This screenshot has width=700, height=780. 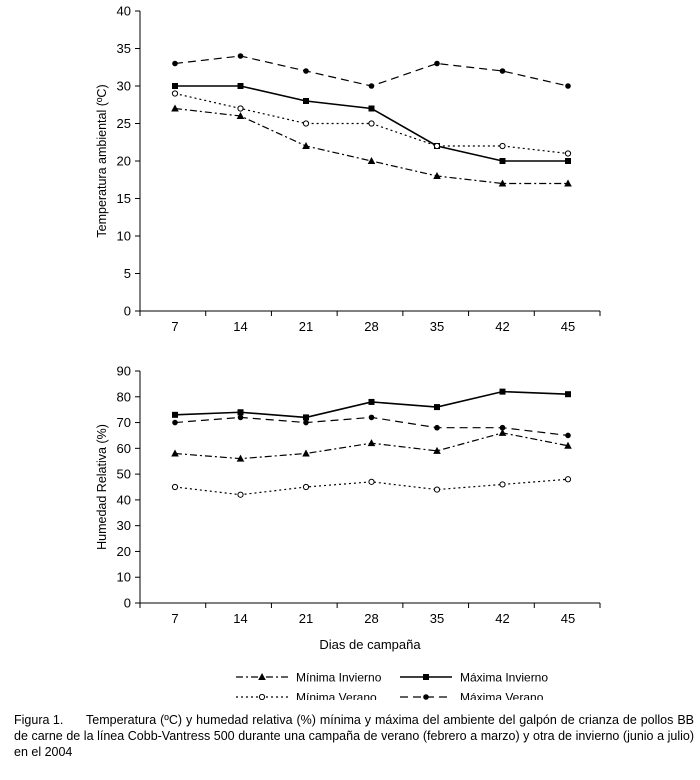 I want to click on y-tick-label: 80, so click(x=124, y=396).